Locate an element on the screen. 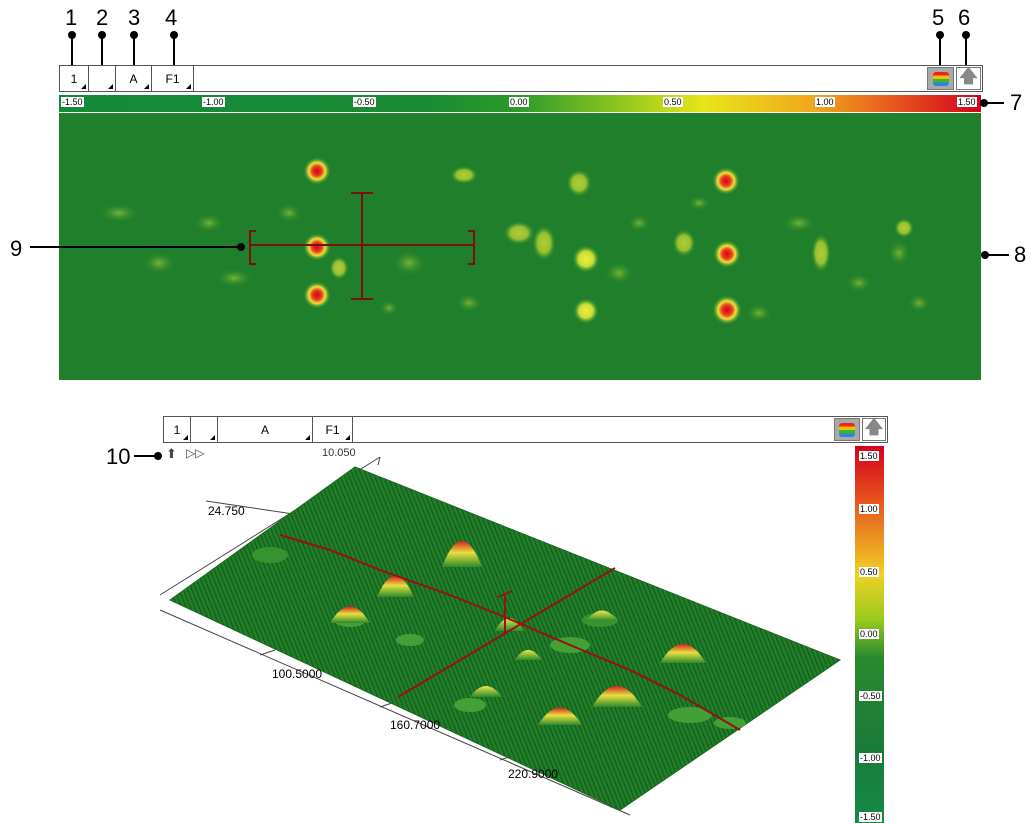  bottom-mode-button: A is located at coordinates (265, 429).